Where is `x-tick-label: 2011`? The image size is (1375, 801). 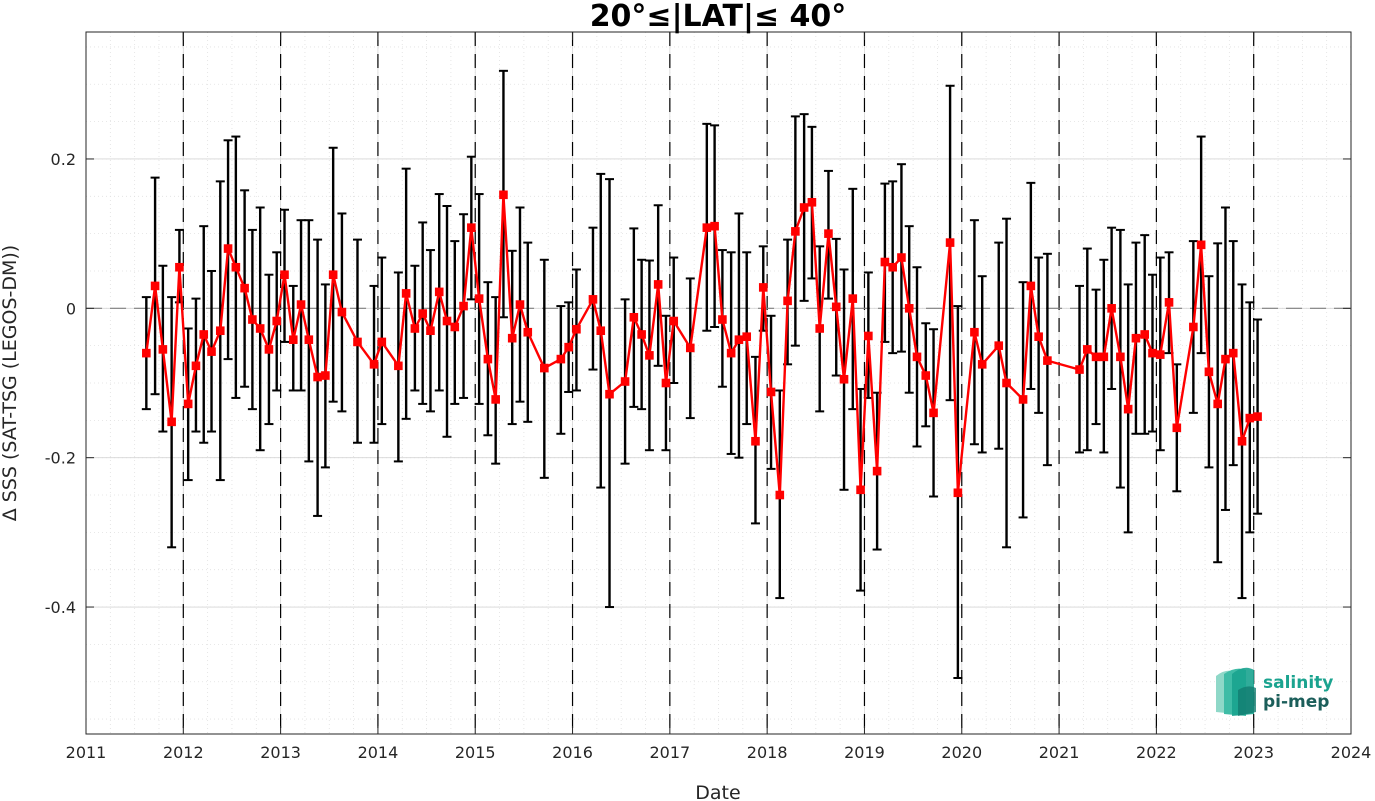
x-tick-label: 2011 is located at coordinates (86, 752).